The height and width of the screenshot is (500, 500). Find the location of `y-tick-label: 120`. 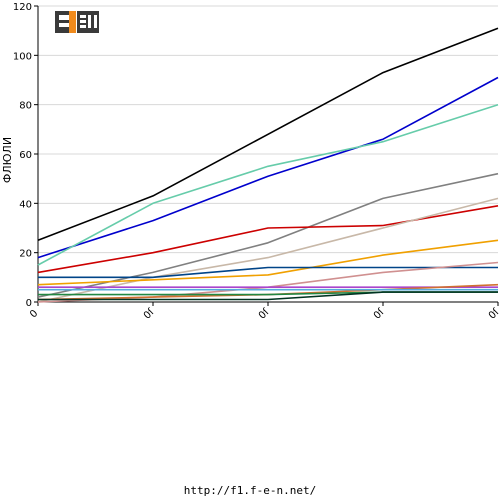

y-tick-label: 120 is located at coordinates (22, 7).